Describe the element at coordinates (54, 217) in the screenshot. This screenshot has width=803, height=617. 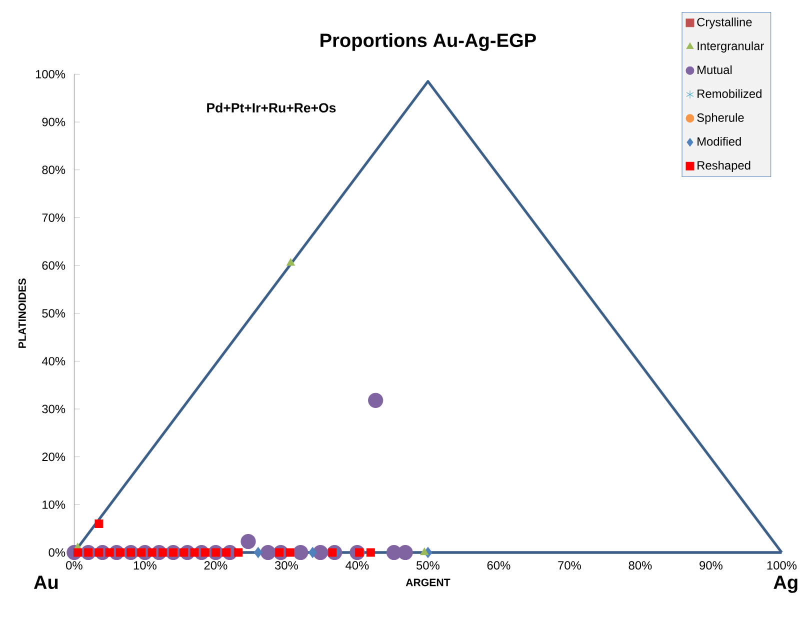
I see `y-tick-label: 70%` at that location.